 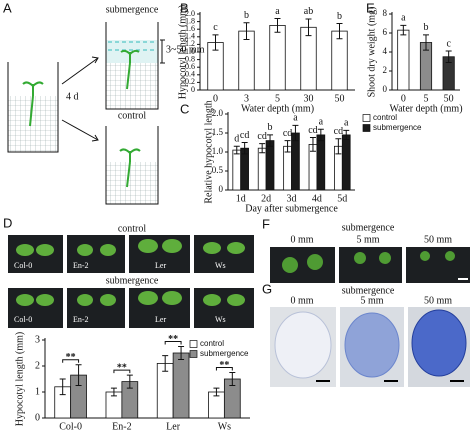 I want to click on y-tick-label: 1.2, so click(x=190, y=43).